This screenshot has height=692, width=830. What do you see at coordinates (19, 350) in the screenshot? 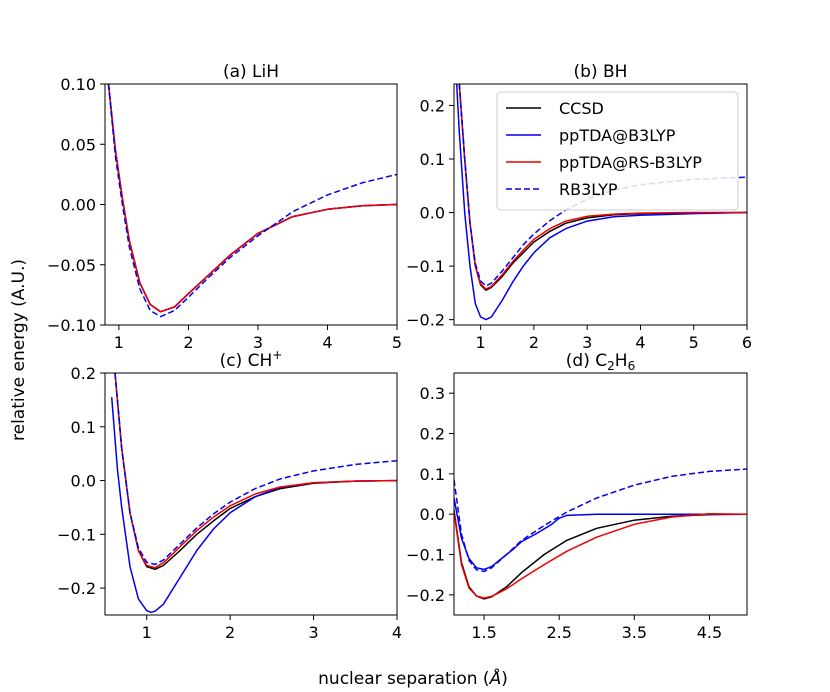
I see `y-axis-label: relative energy (A.U.)` at bounding box center [19, 350].